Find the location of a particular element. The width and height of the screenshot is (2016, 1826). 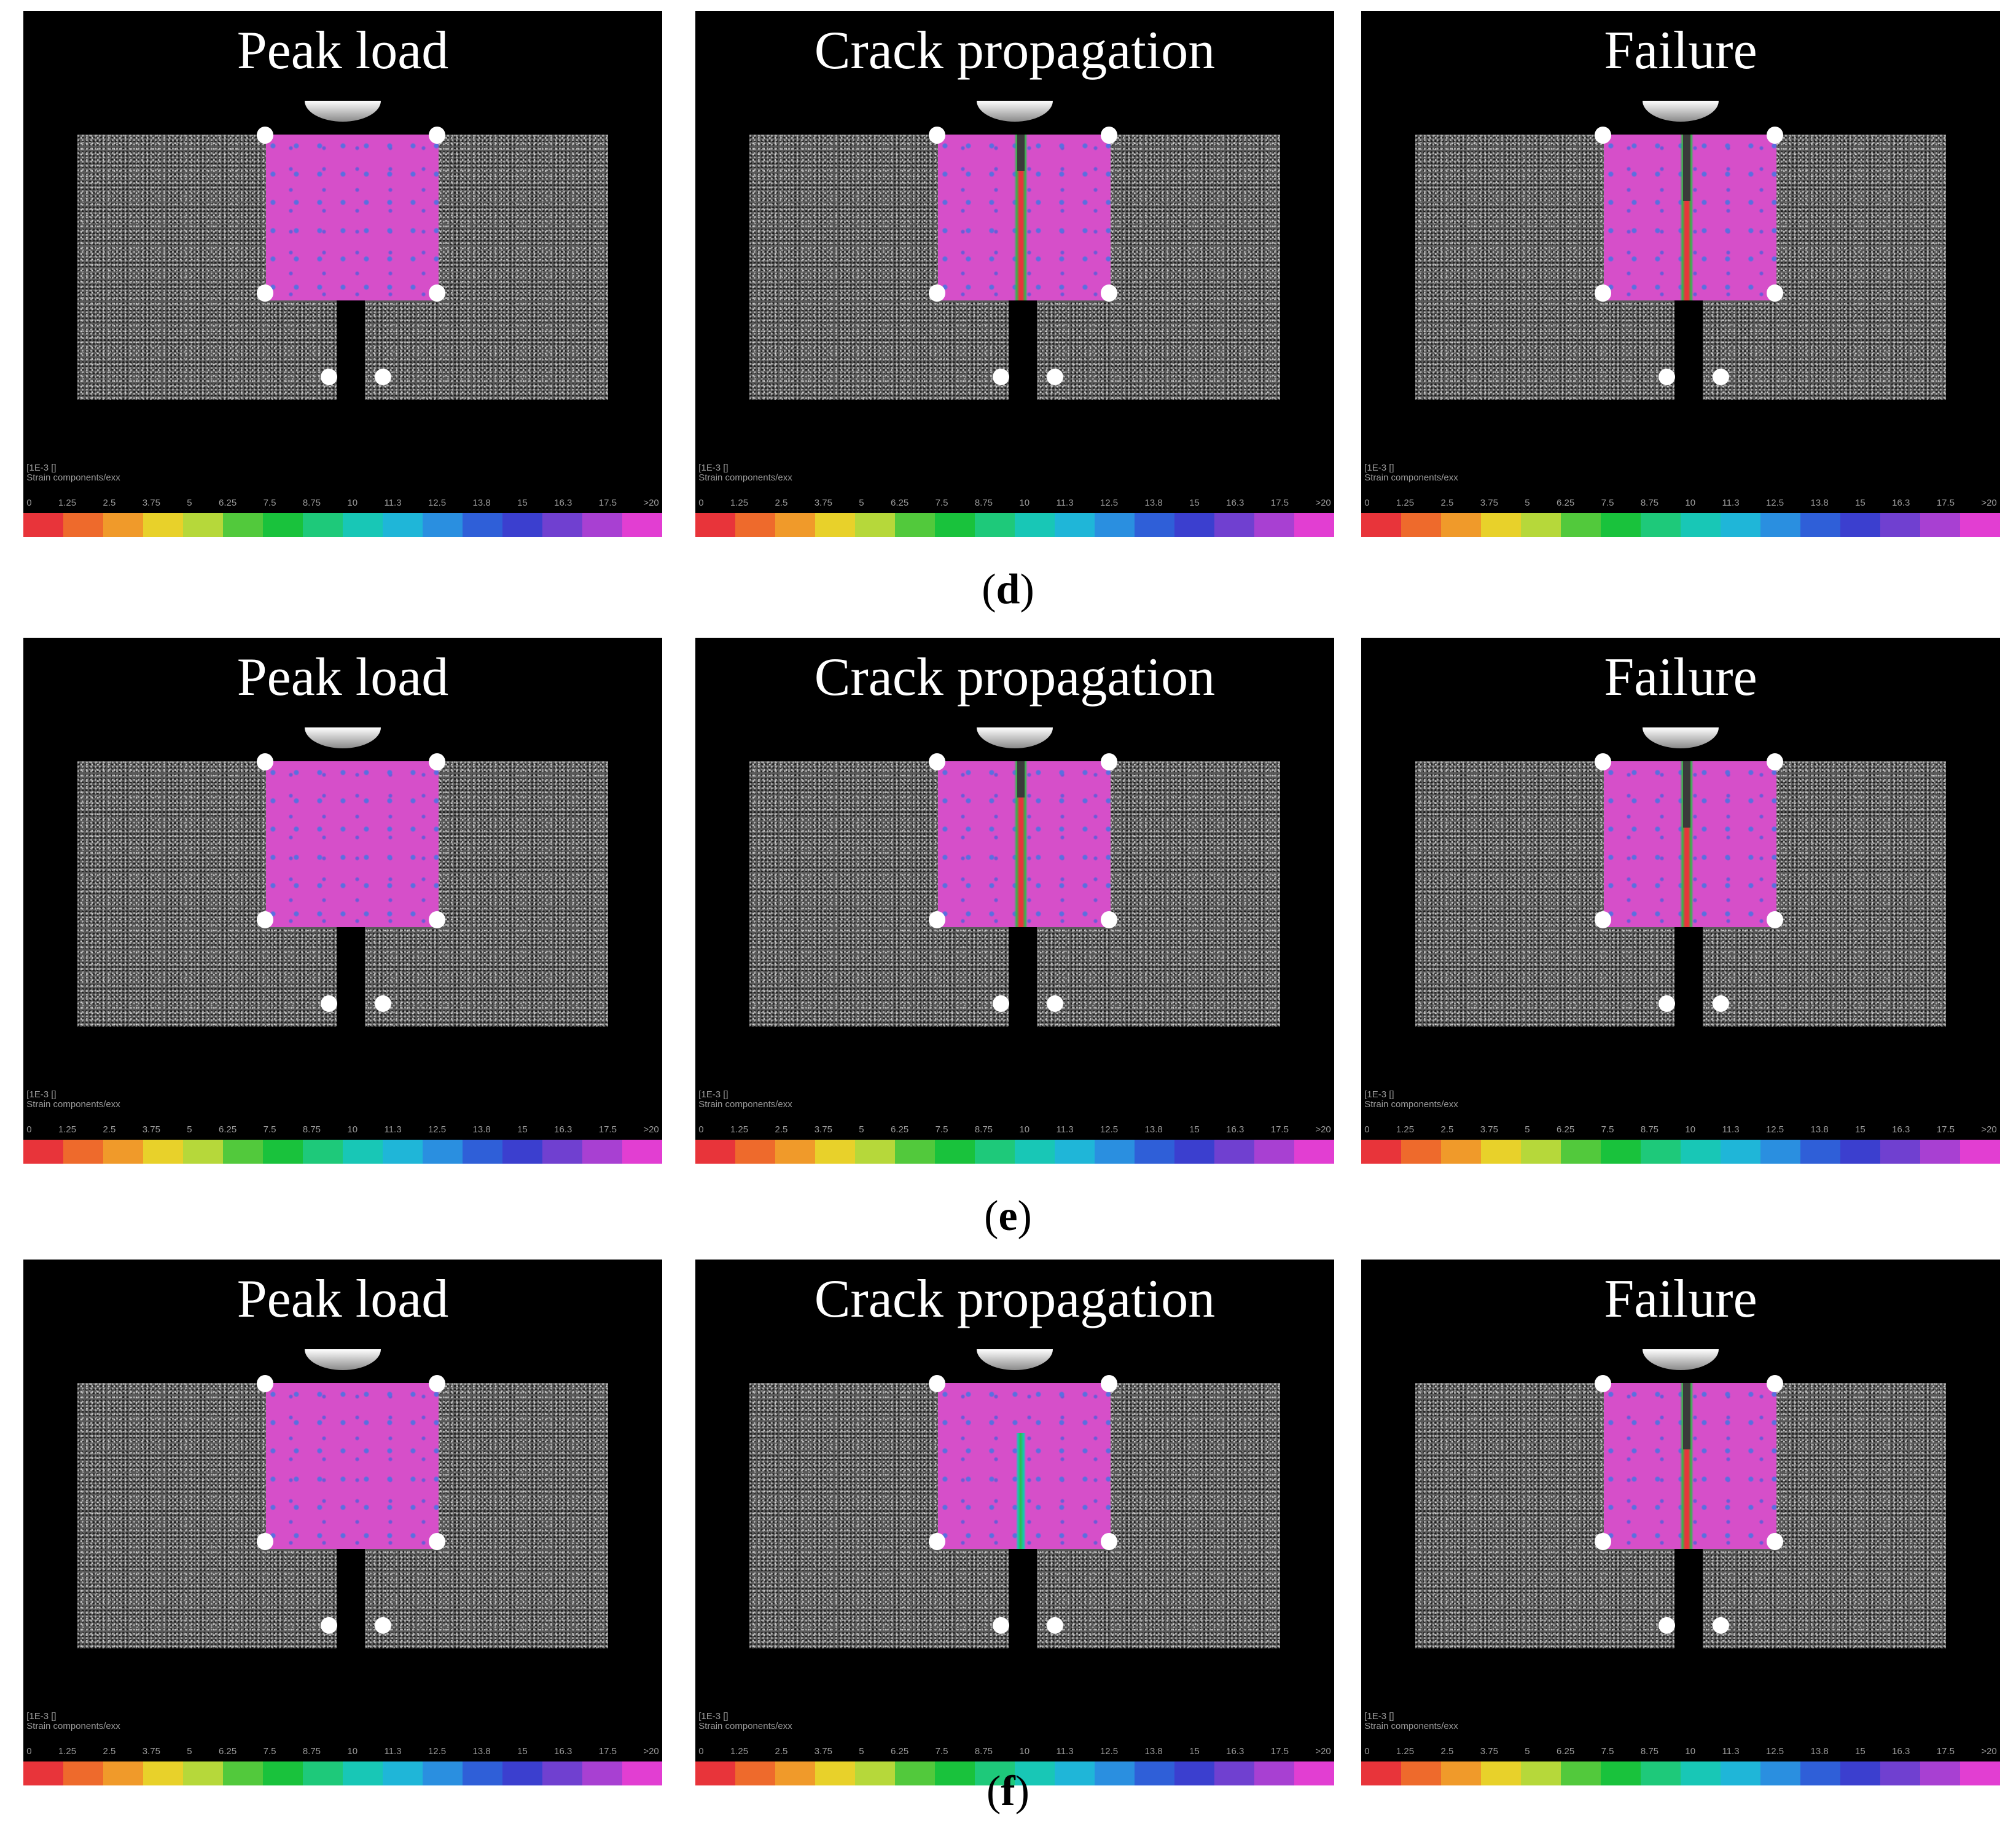

color-scale-bar is located at coordinates (1014, 525).